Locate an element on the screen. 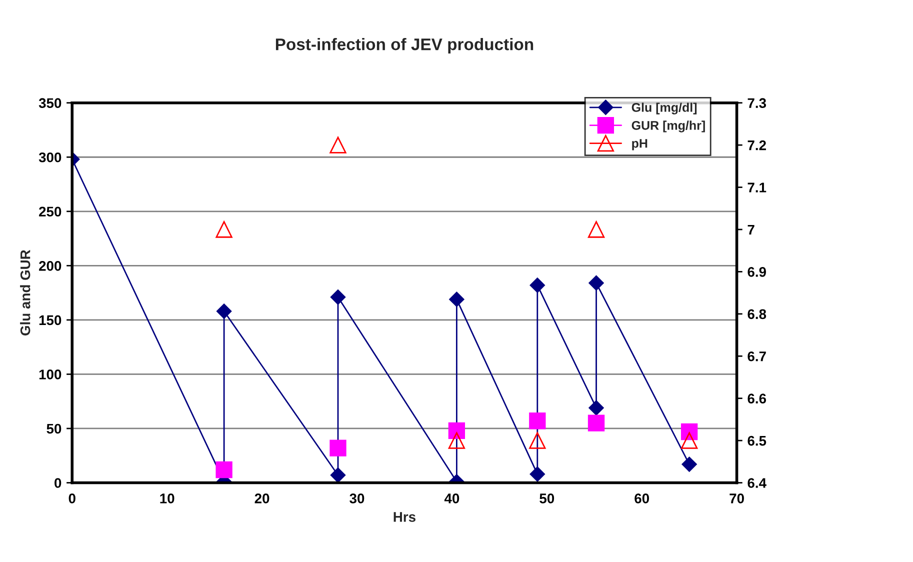 This screenshot has width=913, height=562. legend-label: GUR [mg/hr] is located at coordinates (668, 126).